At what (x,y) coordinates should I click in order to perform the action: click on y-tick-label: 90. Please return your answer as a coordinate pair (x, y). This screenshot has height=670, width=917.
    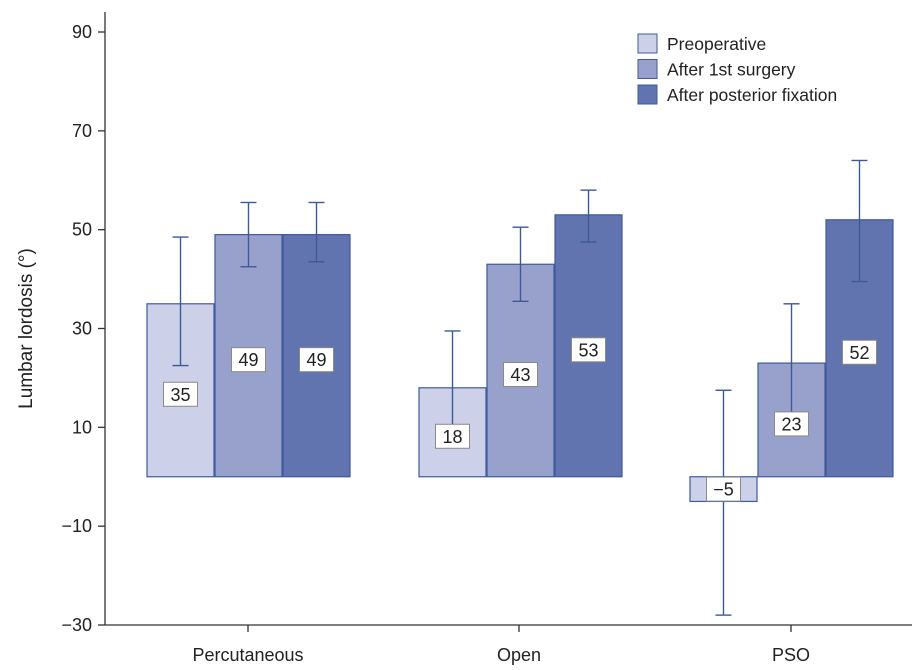
    Looking at the image, I should click on (82, 32).